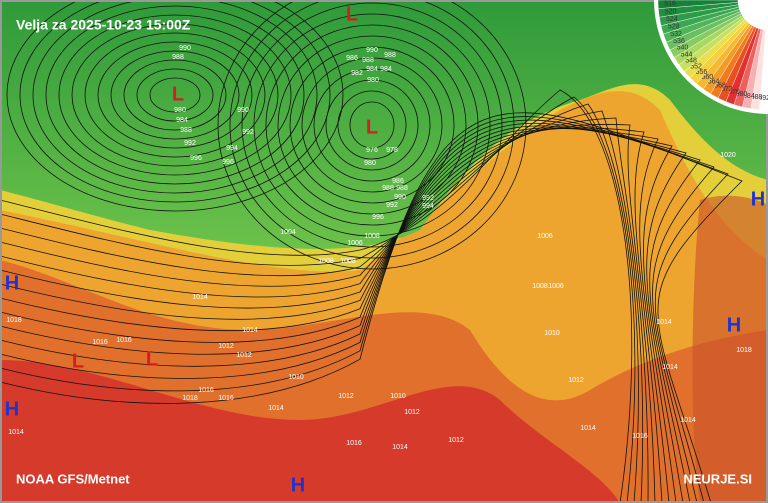  I want to click on pressure-label: 992, so click(392, 205).